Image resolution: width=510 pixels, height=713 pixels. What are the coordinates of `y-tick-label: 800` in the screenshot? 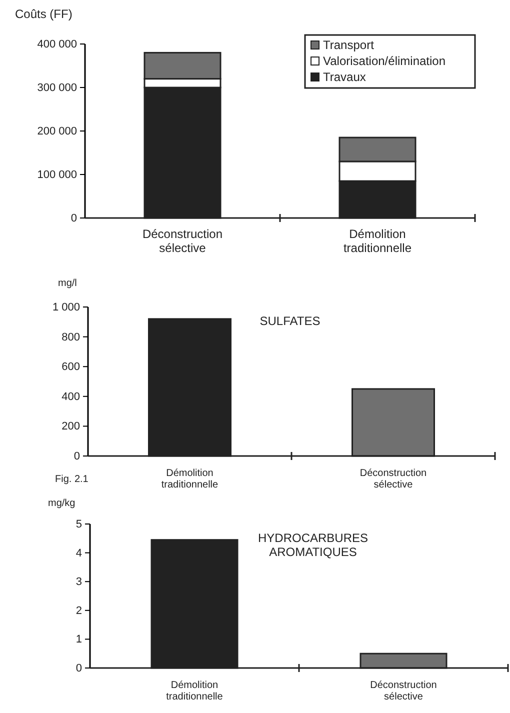 It's located at (71, 337).